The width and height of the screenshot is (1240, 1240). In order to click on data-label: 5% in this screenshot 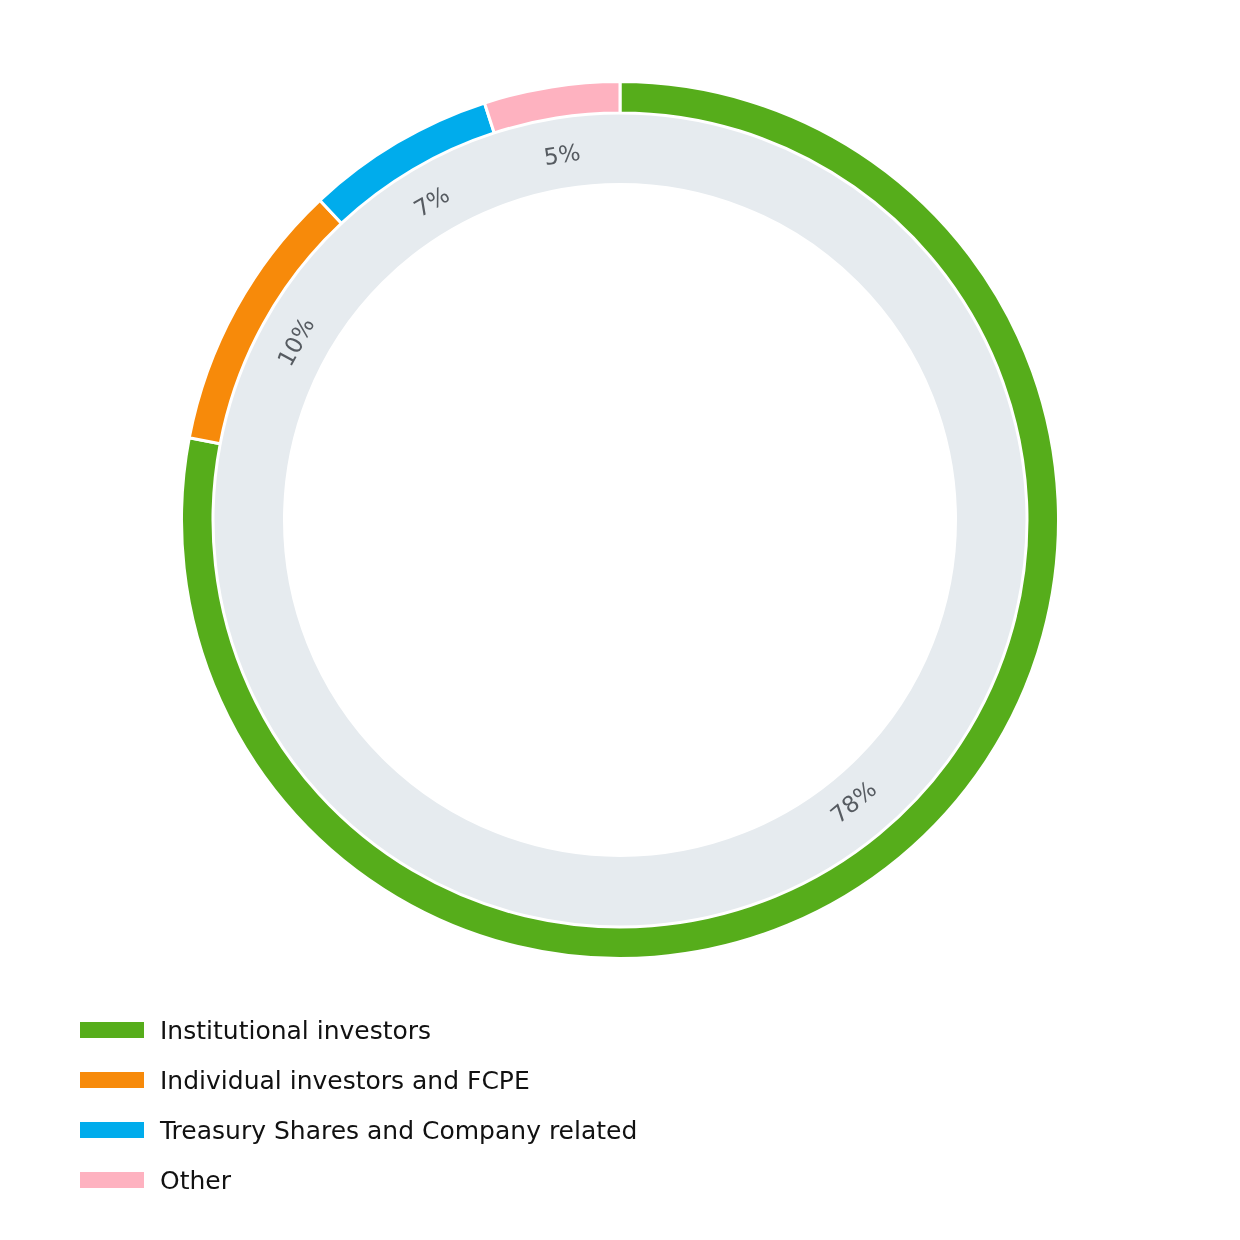, I will do `click(562, 154)`.